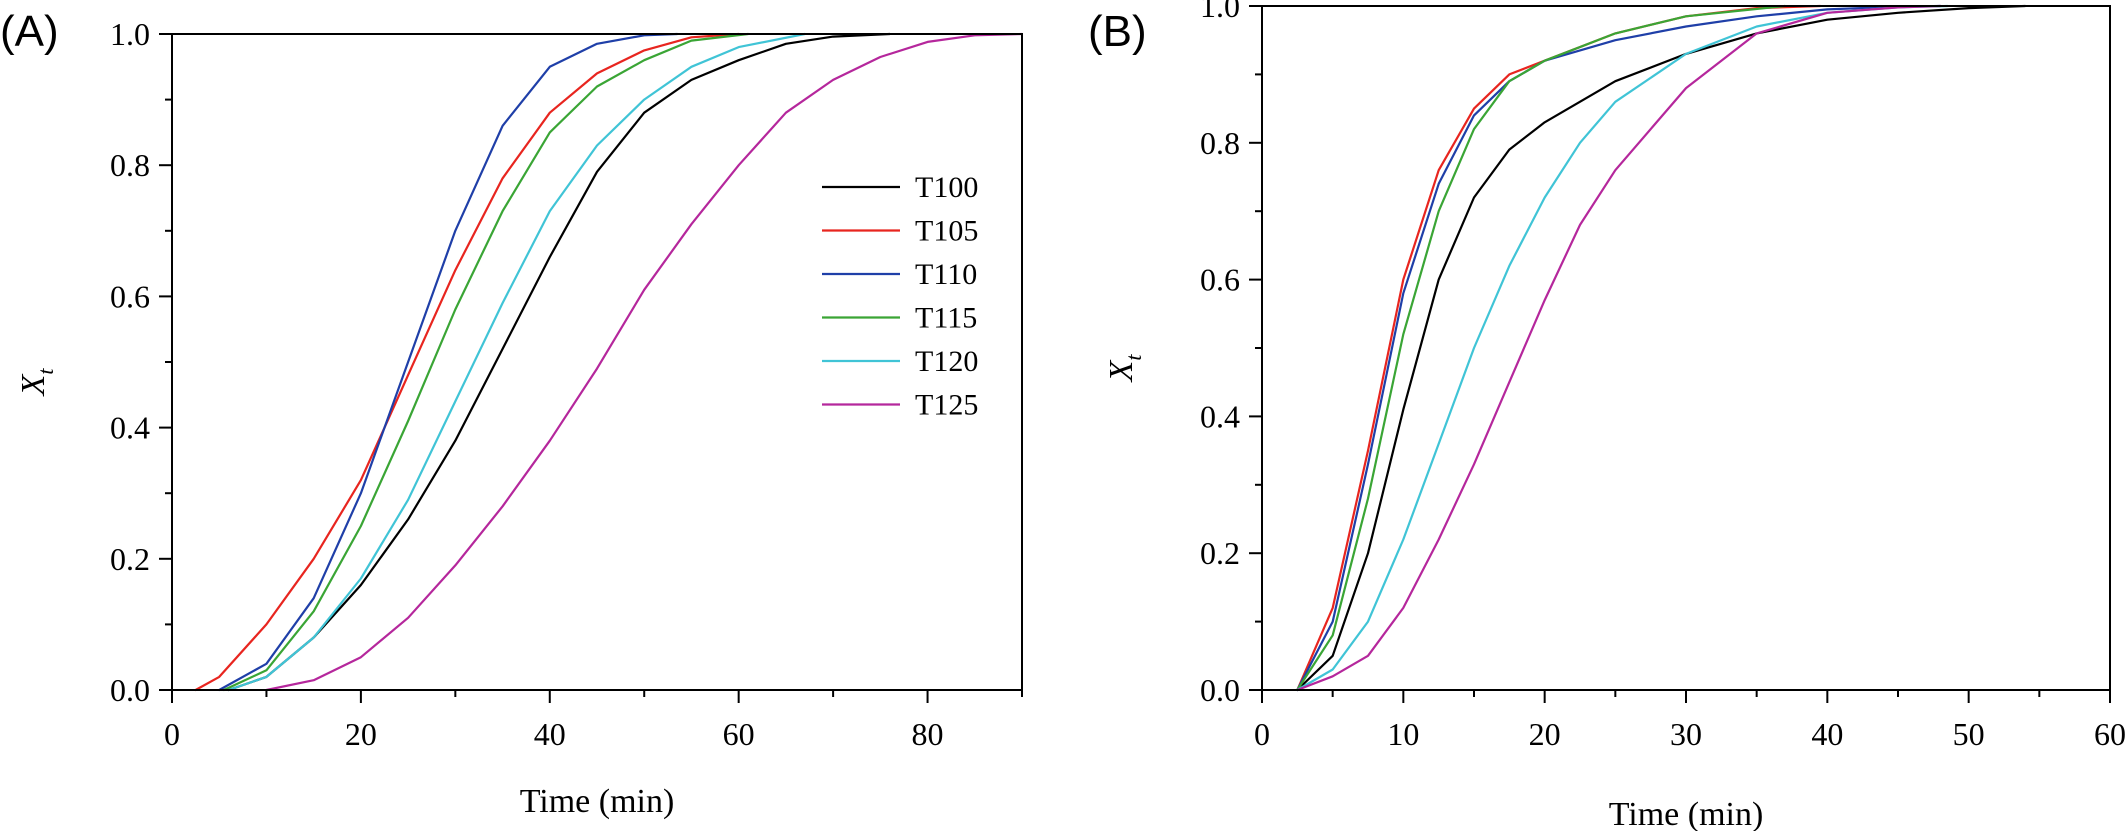 The height and width of the screenshot is (831, 2128). Describe the element at coordinates (900, 296) in the screenshot. I see `legend: T100 T105 T110 T115 T120 T125` at that location.